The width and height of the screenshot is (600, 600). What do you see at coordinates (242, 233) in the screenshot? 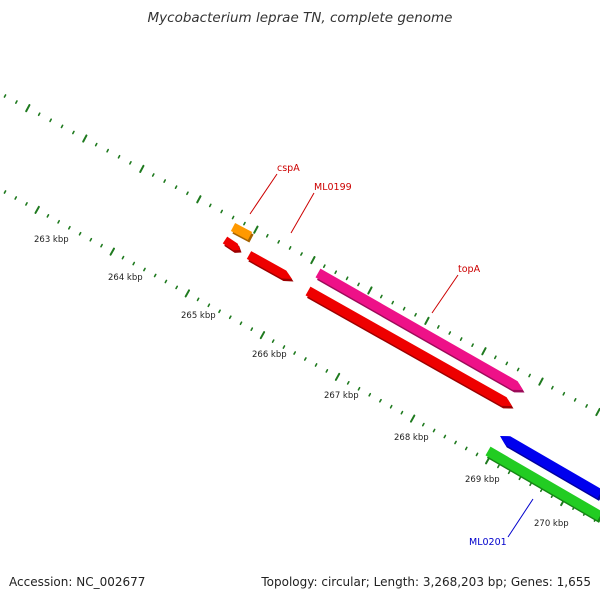
I see `gene-orange-small` at bounding box center [242, 233].